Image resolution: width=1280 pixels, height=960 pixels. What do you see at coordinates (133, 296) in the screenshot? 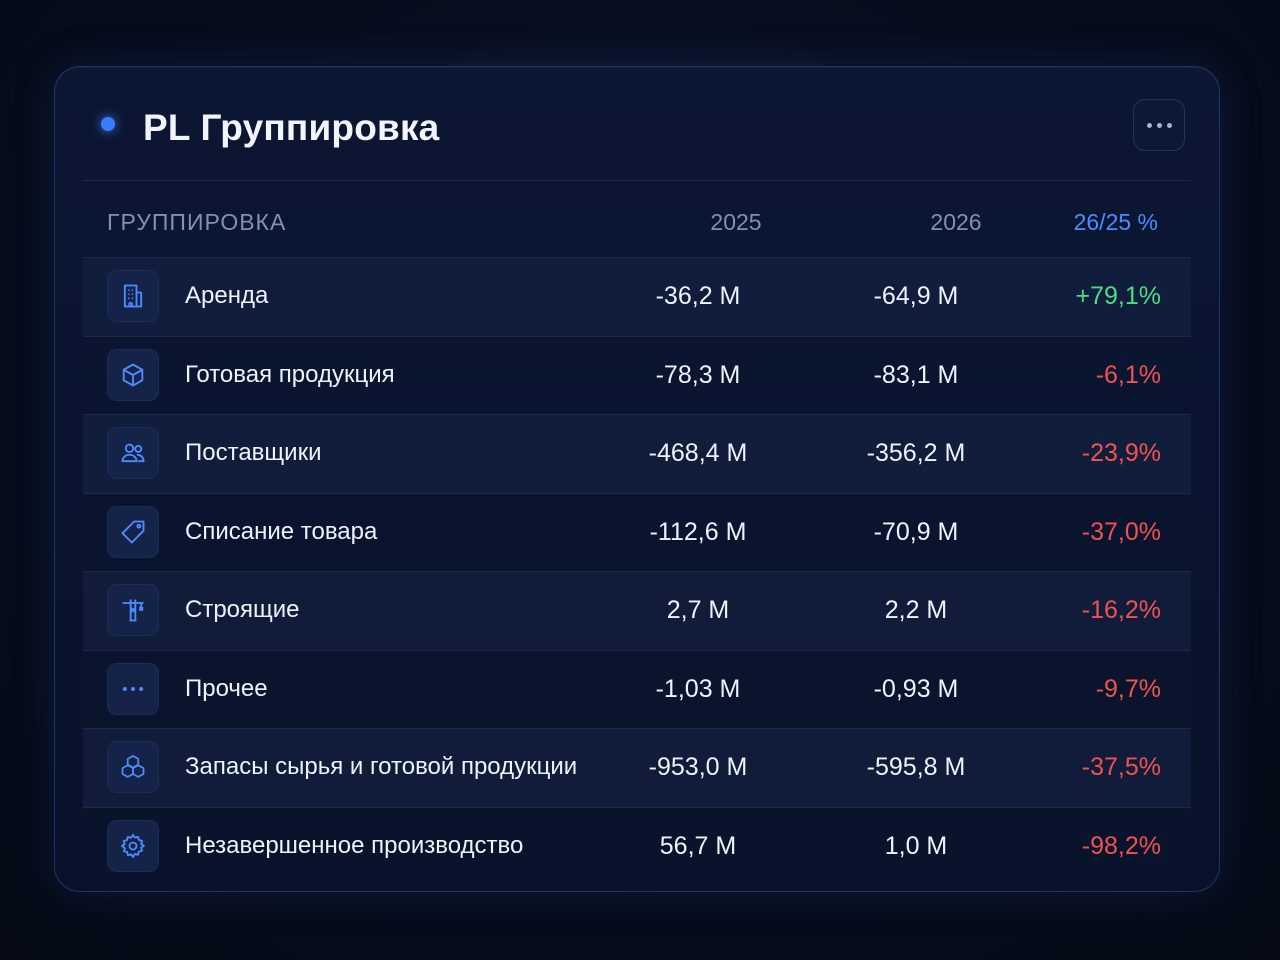
I see `building-icon` at bounding box center [133, 296].